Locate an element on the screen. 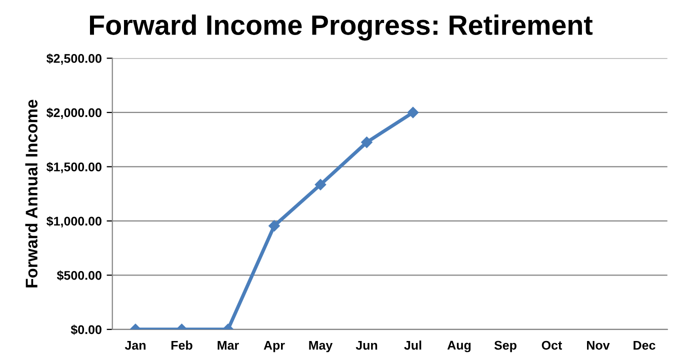 The height and width of the screenshot is (364, 681). x-tick-label: Feb is located at coordinates (181, 345).